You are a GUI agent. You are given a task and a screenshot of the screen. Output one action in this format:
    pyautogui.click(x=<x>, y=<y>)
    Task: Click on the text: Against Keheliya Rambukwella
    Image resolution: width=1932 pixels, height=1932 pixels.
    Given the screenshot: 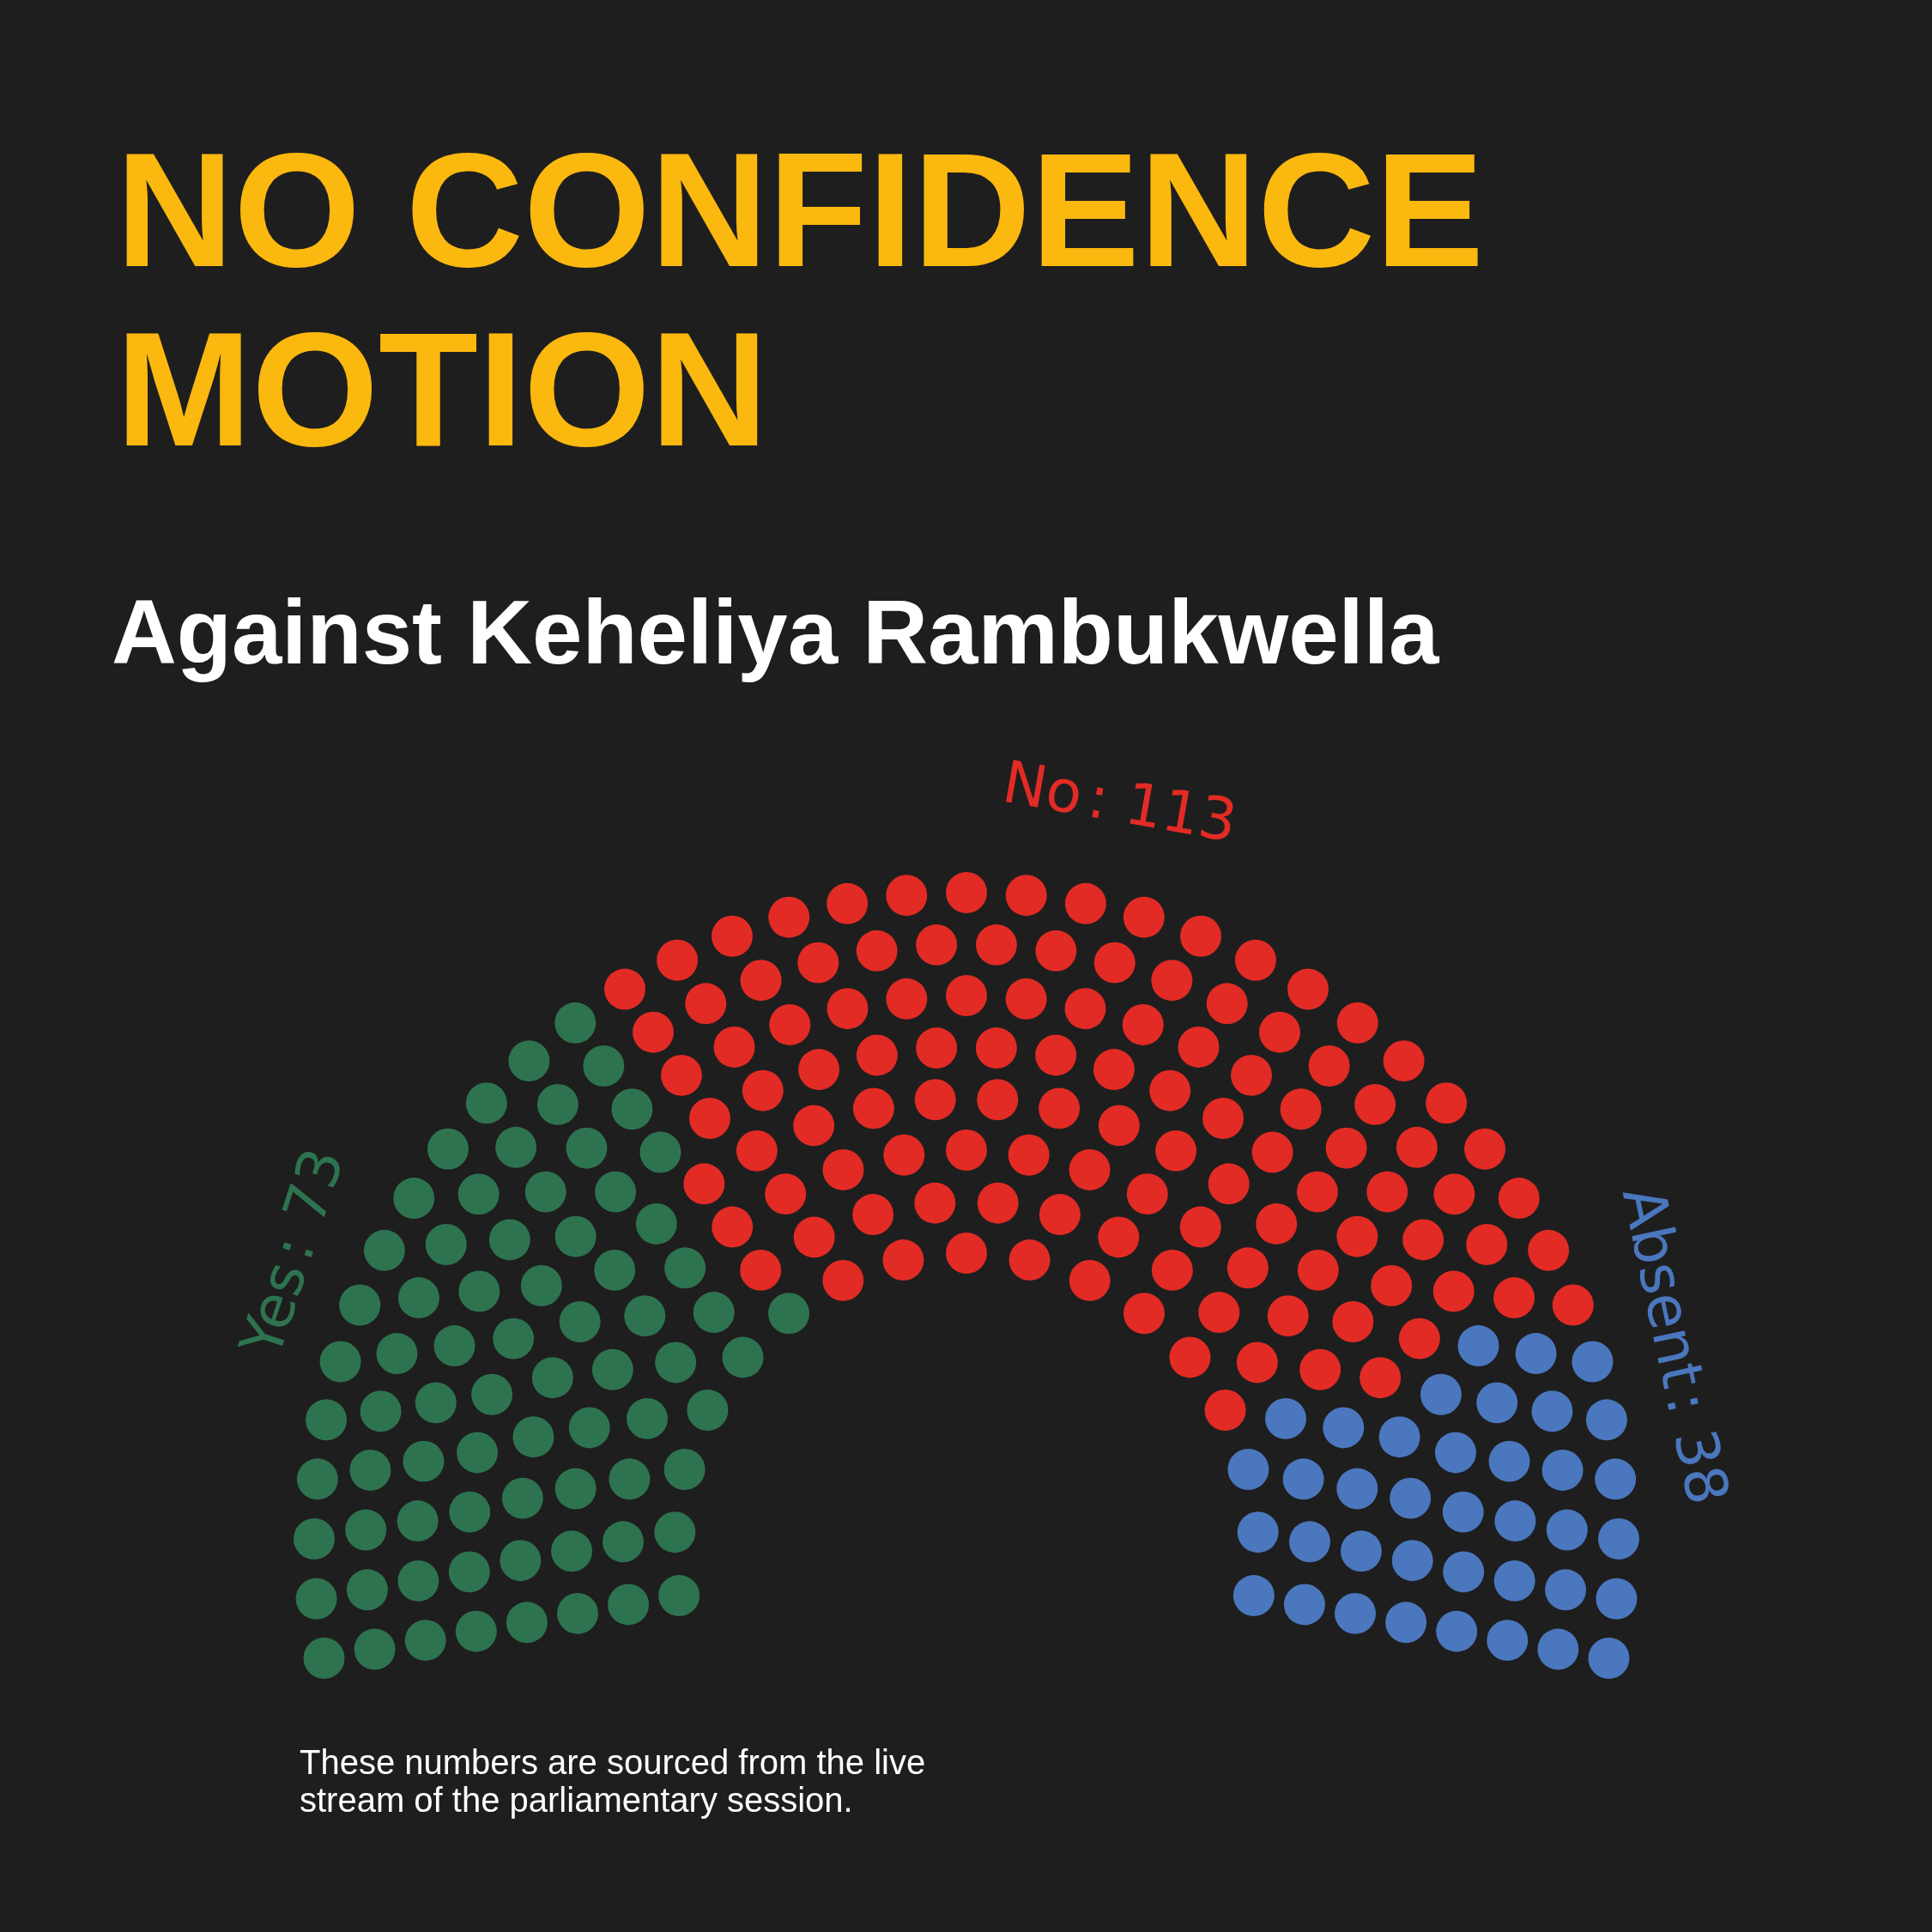 What is the action you would take?
    pyautogui.click(x=776, y=632)
    